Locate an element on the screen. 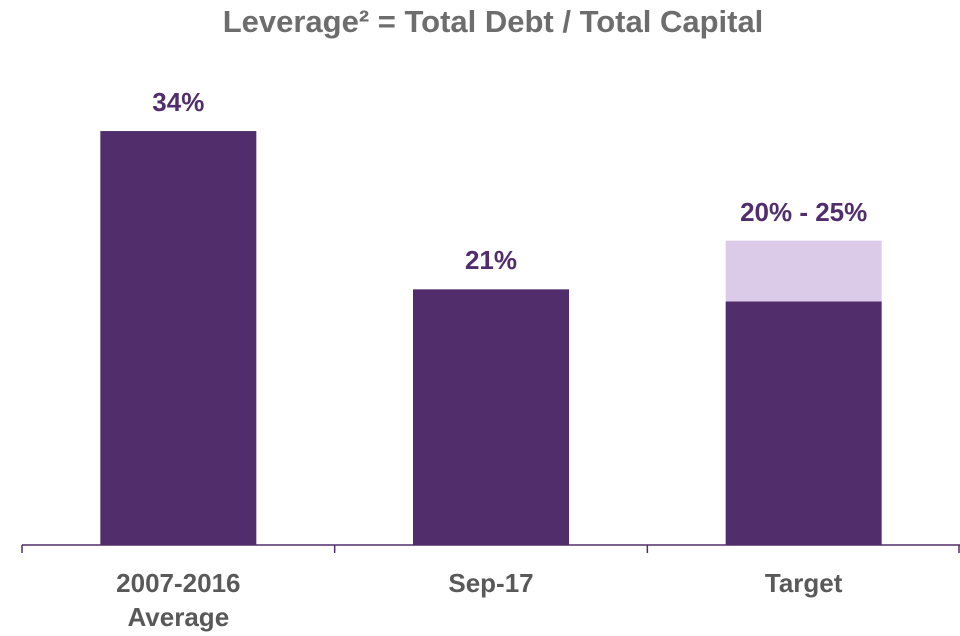 The image size is (960, 636). data-label: 20% - 25% is located at coordinates (804, 211).